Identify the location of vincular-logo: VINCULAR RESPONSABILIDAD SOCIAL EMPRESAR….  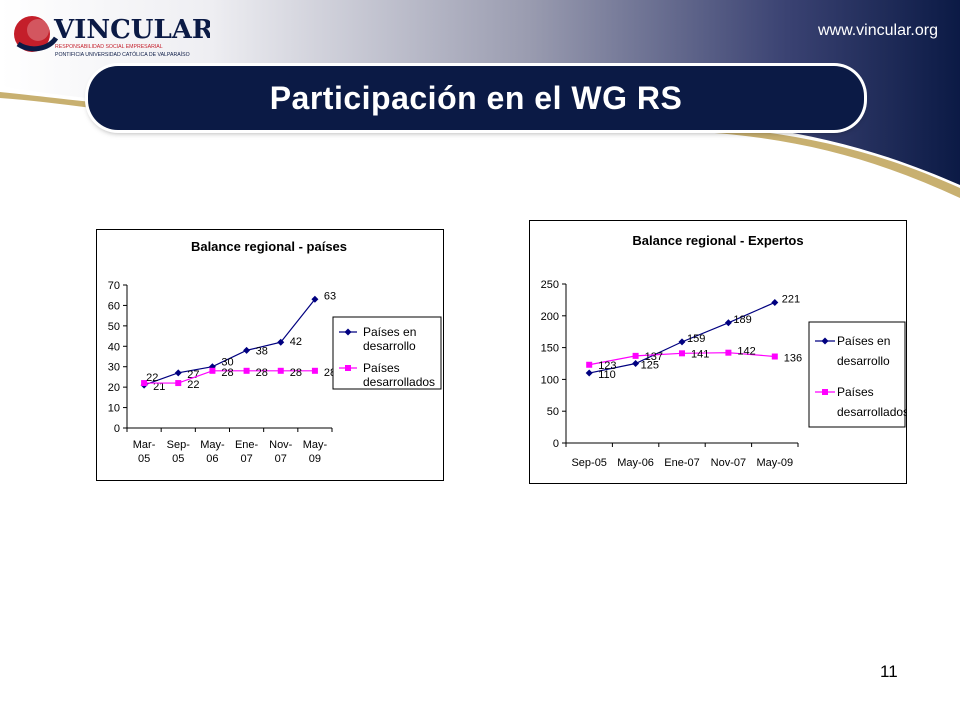
(112, 36).